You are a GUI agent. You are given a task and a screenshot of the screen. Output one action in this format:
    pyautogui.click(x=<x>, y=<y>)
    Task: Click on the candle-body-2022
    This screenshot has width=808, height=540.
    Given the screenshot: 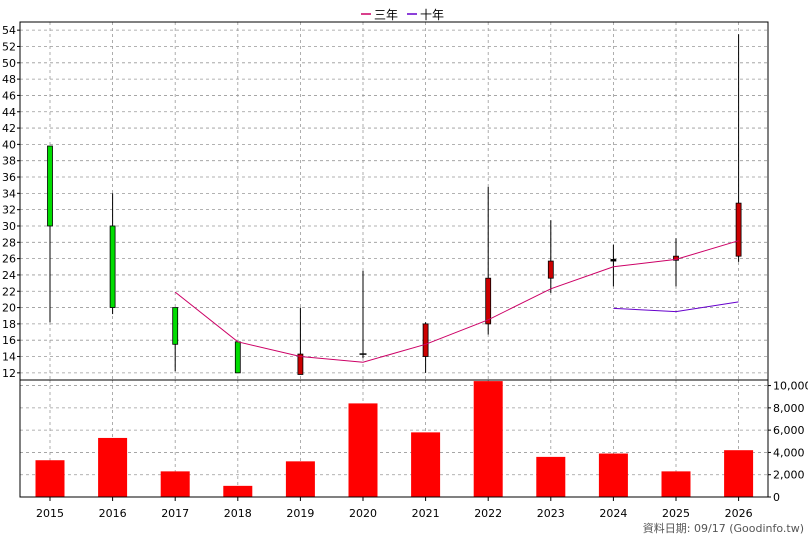 What is the action you would take?
    pyautogui.click(x=488, y=301)
    